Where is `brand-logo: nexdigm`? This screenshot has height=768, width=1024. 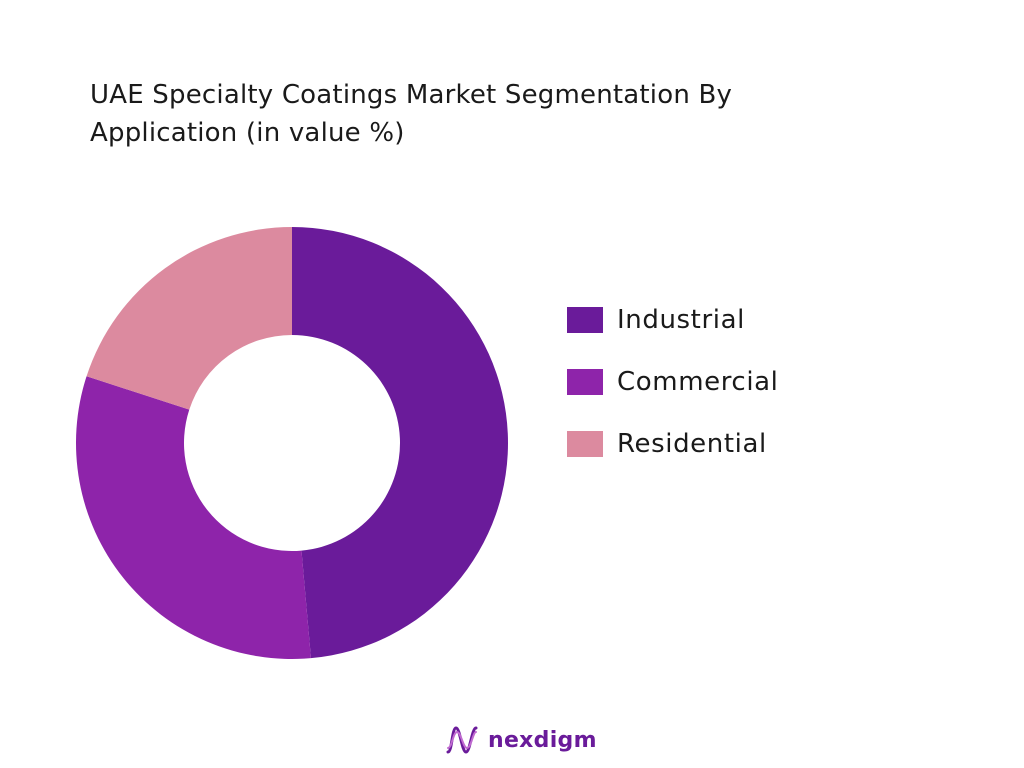 brand-logo: nexdigm is located at coordinates (520, 740).